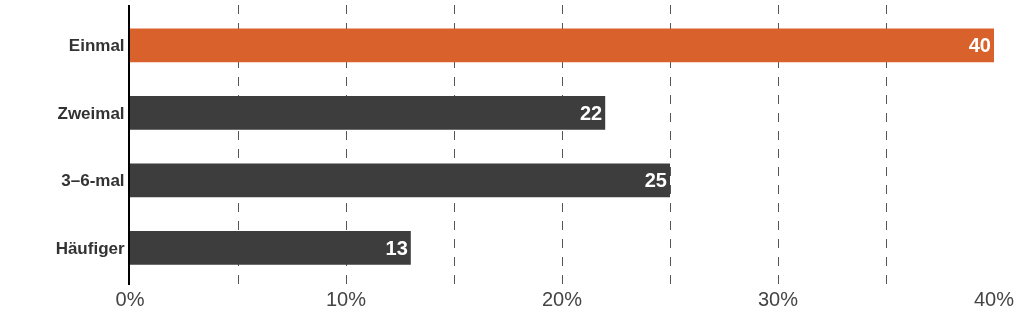  I want to click on y-tick-label: Zweimal, so click(91, 113).